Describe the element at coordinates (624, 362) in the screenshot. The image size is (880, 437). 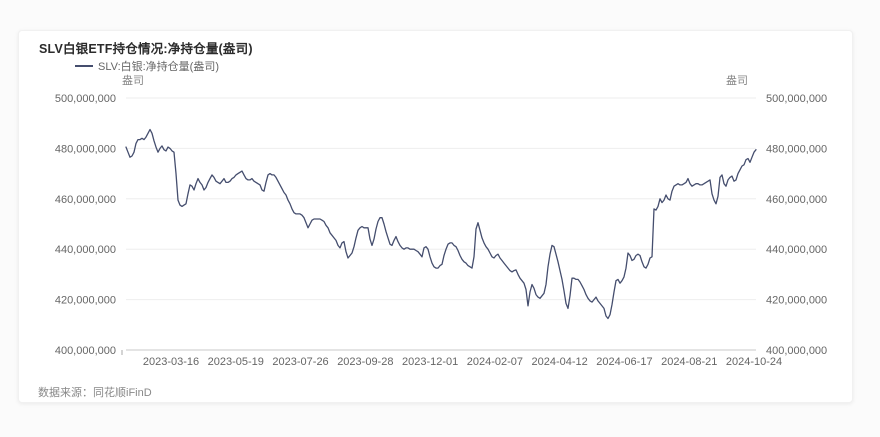
I see `x-axis-tick-label: 2024-06-17` at that location.